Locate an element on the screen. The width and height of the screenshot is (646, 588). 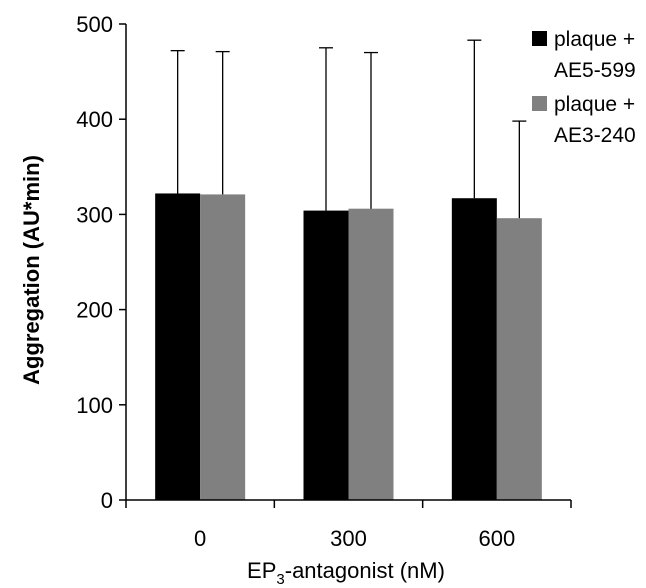
legend-label-1-line2: AE5-599 is located at coordinates (595, 70).